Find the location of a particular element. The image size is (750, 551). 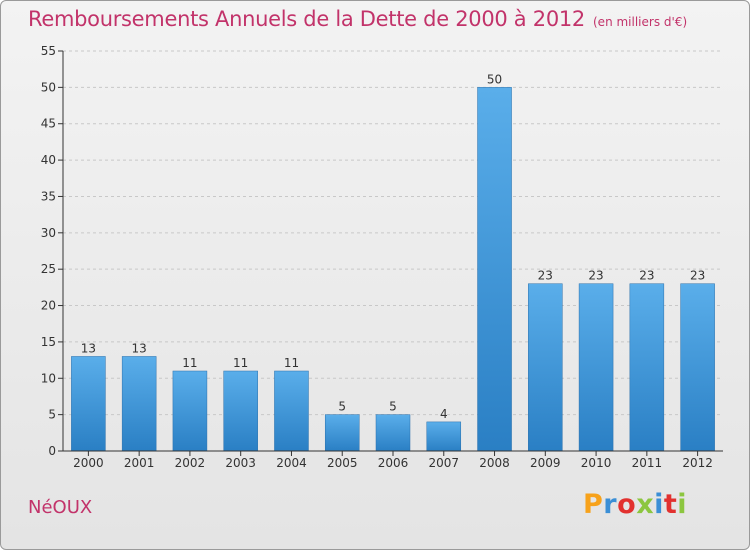

bar-2003 is located at coordinates (240, 411).